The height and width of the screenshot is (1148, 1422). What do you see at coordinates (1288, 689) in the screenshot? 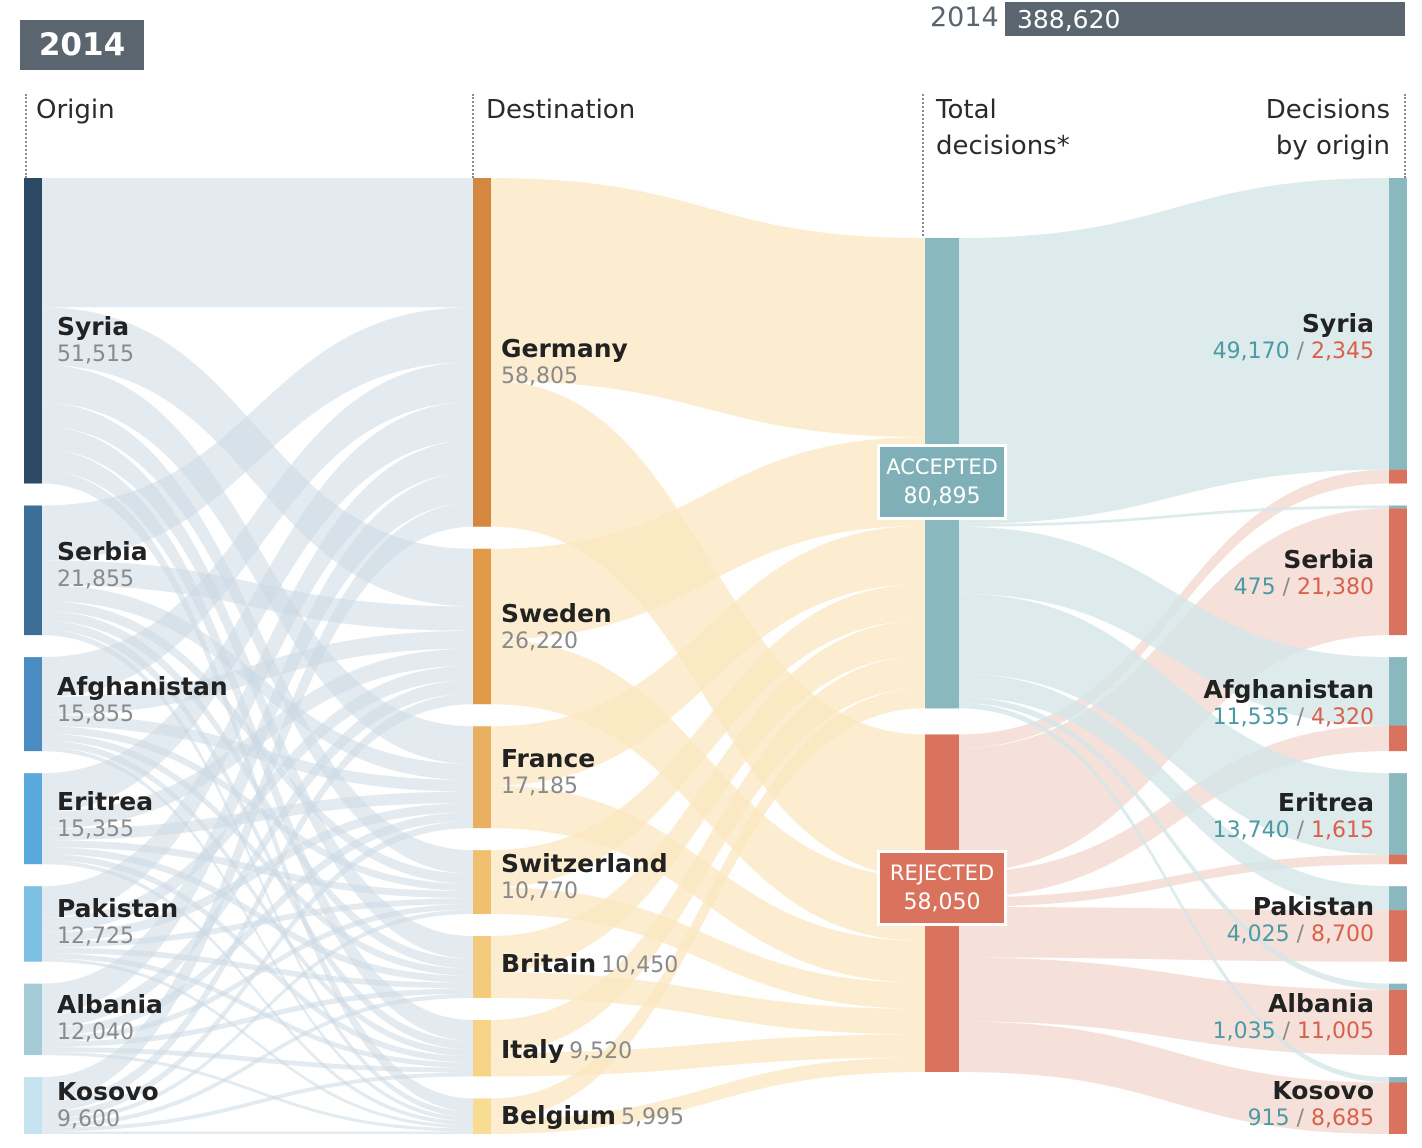
I see `decision-name: Afghanistan` at bounding box center [1288, 689].